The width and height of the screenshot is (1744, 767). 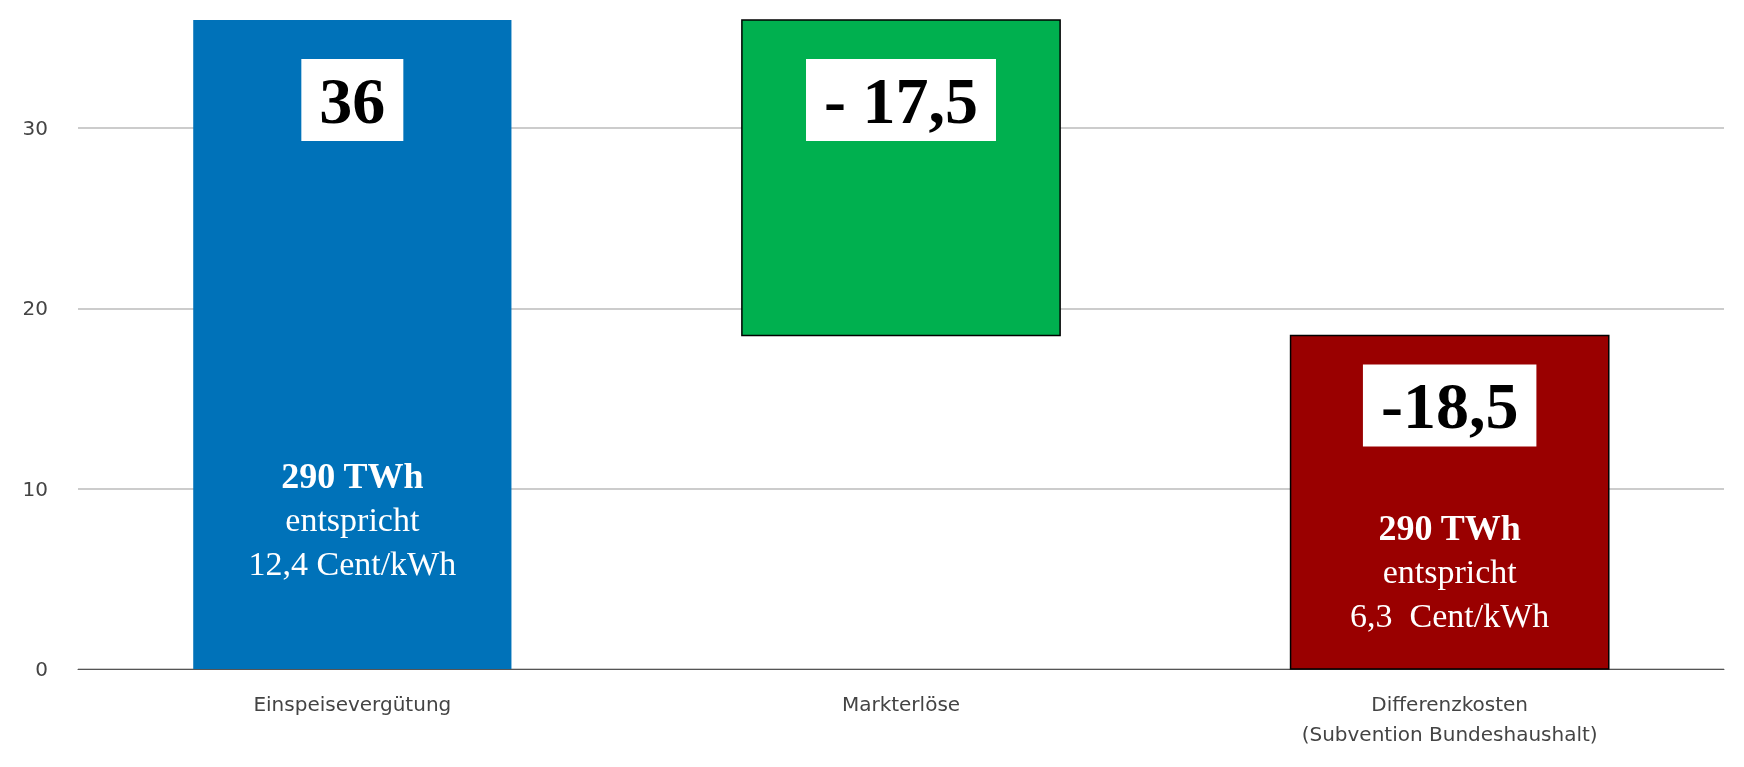 What do you see at coordinates (352, 704) in the screenshot?
I see `x-tick-label: Einspeisevergütung` at bounding box center [352, 704].